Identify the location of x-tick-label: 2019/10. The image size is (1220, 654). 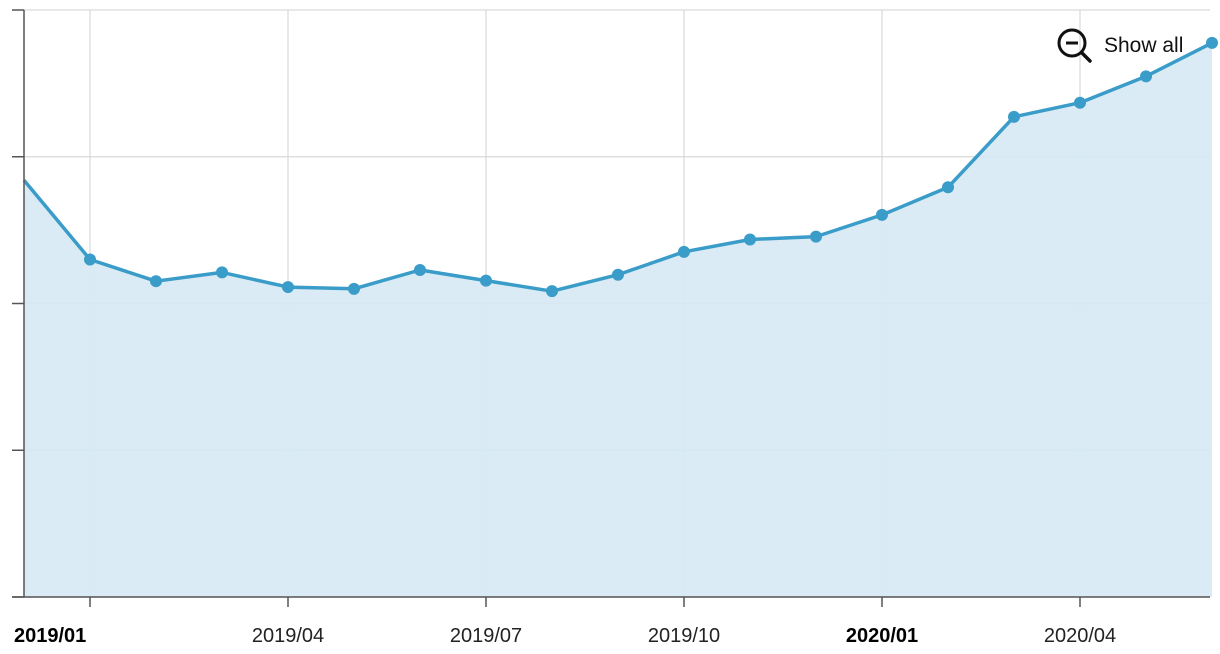
(684, 636).